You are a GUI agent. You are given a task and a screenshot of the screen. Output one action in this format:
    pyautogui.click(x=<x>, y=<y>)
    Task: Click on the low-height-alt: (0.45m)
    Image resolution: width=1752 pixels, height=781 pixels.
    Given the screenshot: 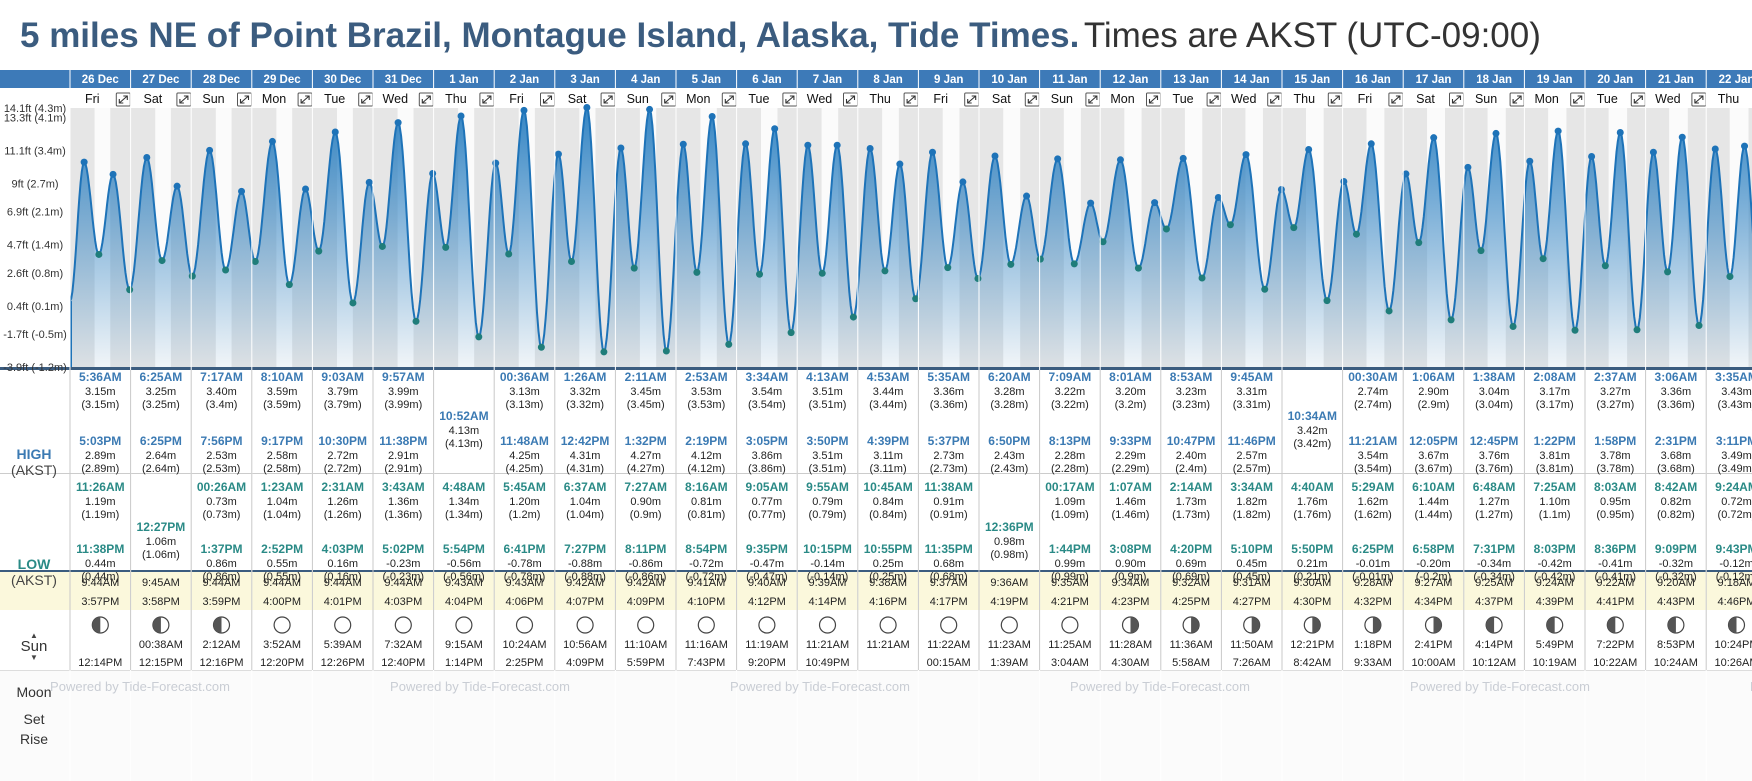 What is the action you would take?
    pyautogui.click(x=1252, y=577)
    